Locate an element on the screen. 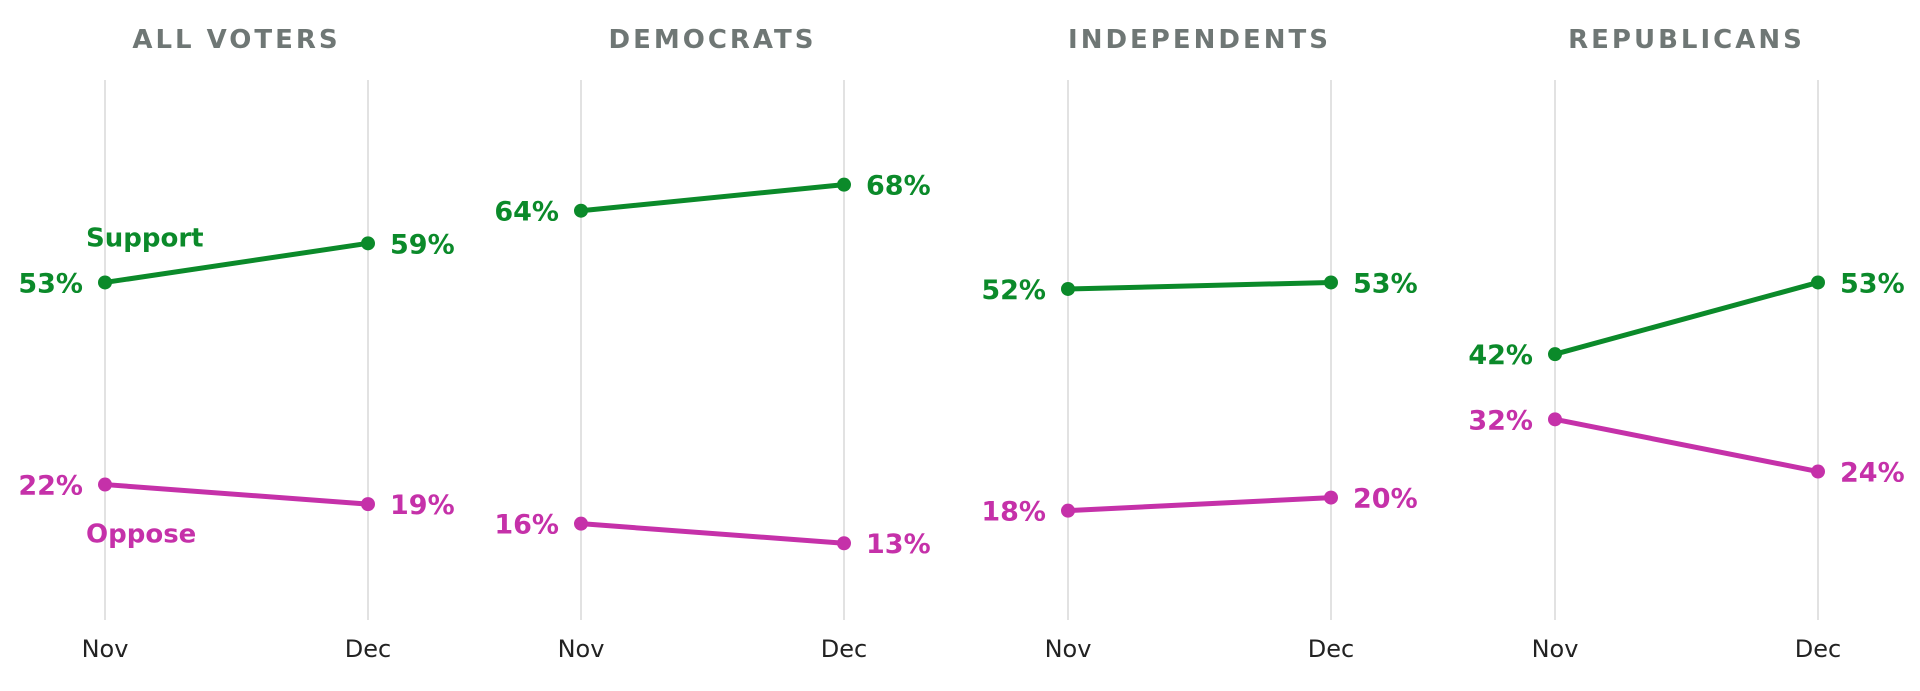 This screenshot has width=1920, height=691. support-value-label: 52% is located at coordinates (1013, 290).